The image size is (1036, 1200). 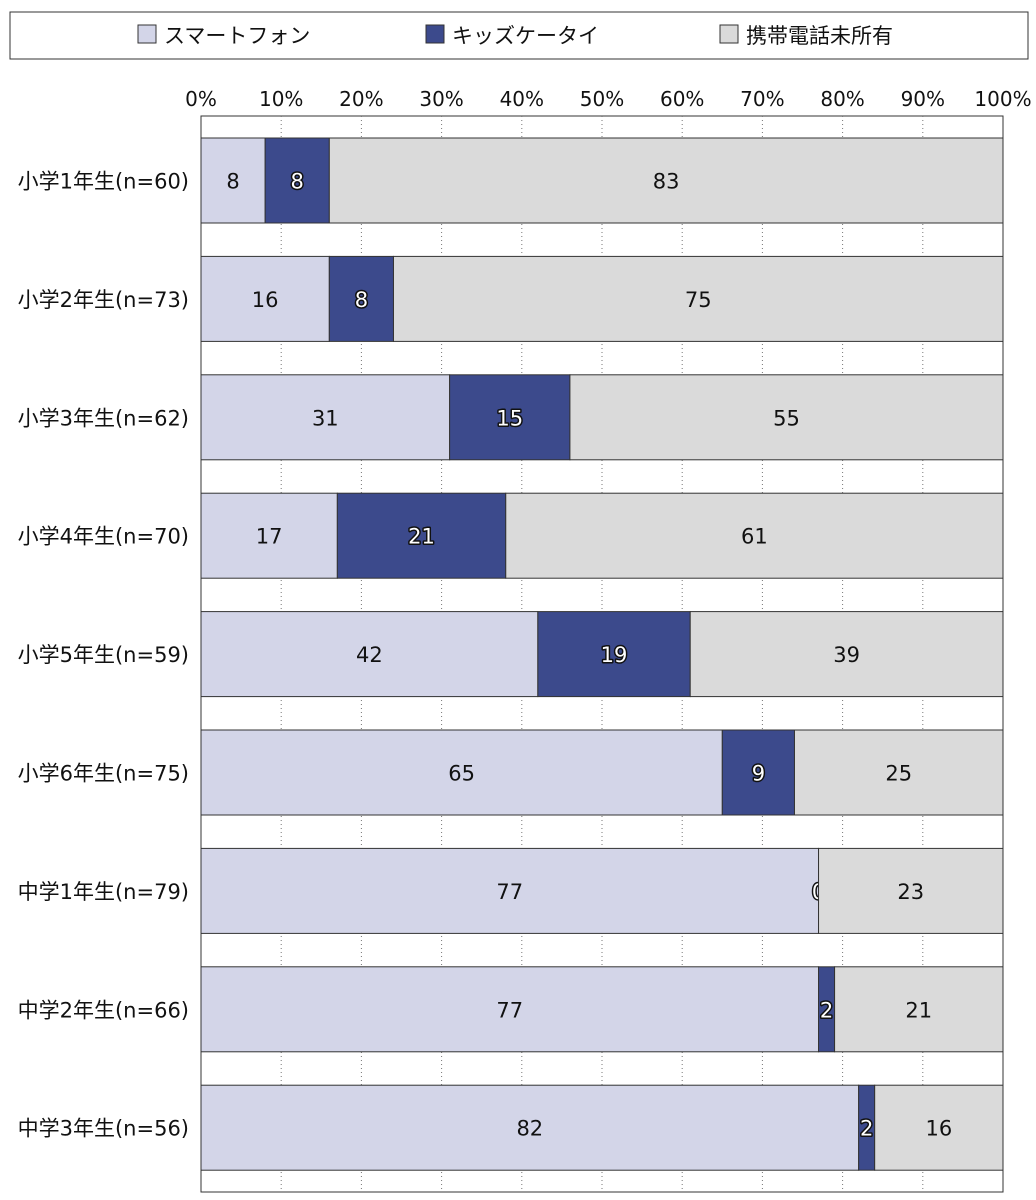 I want to click on legend-label: スマートフォン, so click(x=237, y=36).